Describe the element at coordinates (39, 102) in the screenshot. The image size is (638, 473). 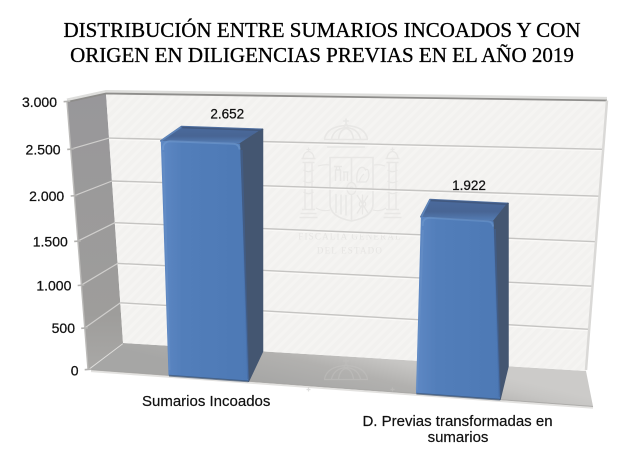
I see `svg-text: 3.000` at that location.